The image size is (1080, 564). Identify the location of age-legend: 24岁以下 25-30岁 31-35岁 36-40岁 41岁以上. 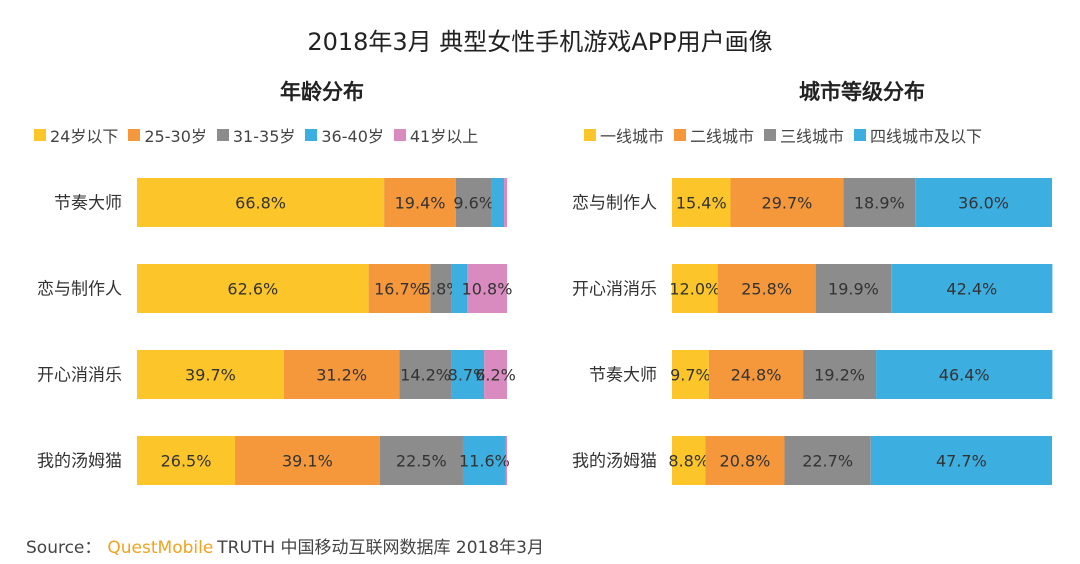
(261, 135).